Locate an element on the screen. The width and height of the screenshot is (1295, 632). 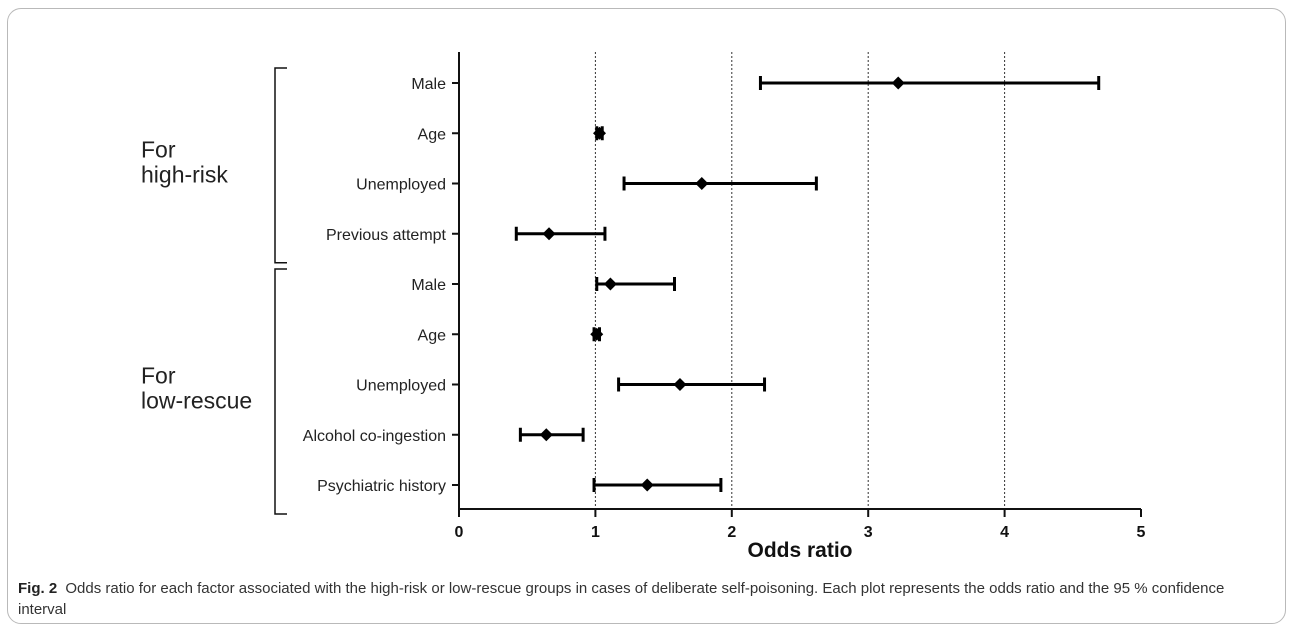
x-tick-label-2: 2 is located at coordinates (731, 532).